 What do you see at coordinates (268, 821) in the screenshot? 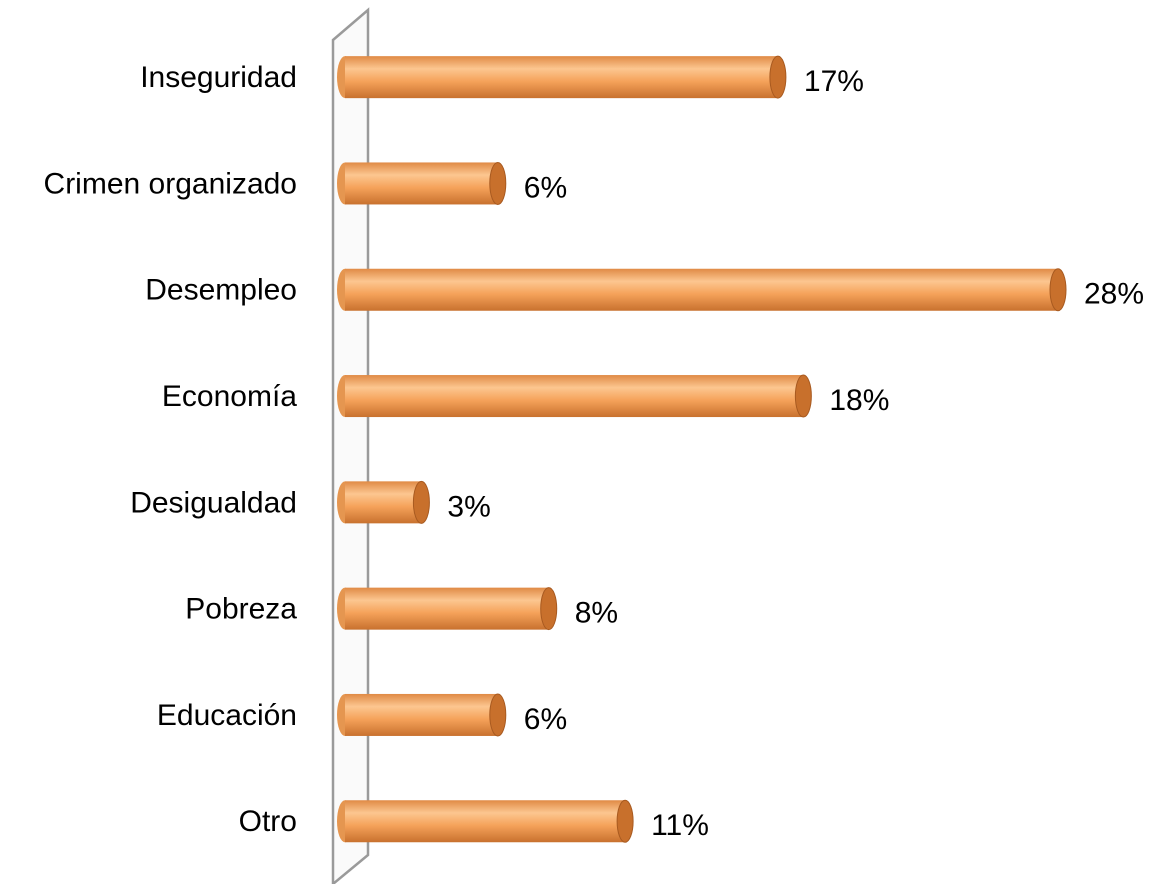
I see `y-tick-label: Otro` at bounding box center [268, 821].